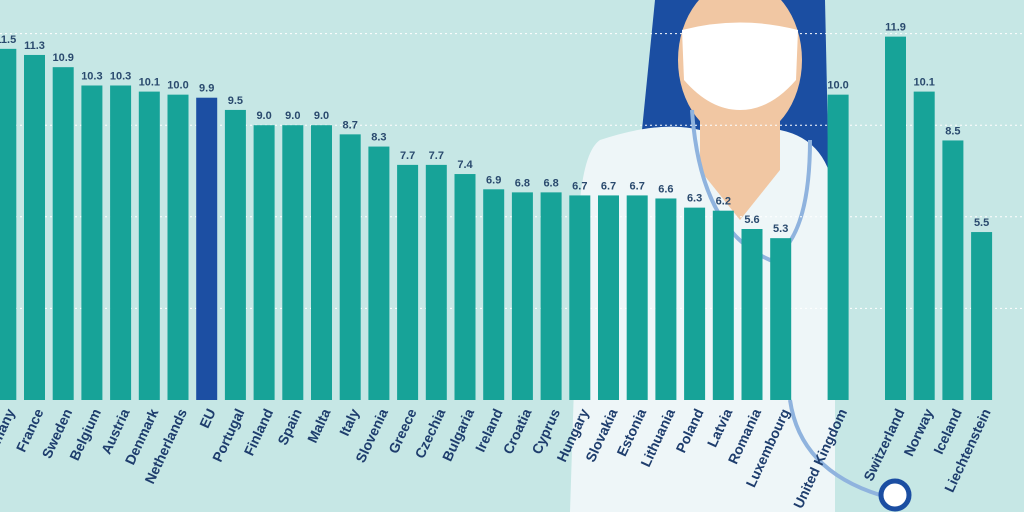 This screenshot has height=512, width=1024. What do you see at coordinates (665, 189) in the screenshot?
I see `value-label: 6.6` at bounding box center [665, 189].